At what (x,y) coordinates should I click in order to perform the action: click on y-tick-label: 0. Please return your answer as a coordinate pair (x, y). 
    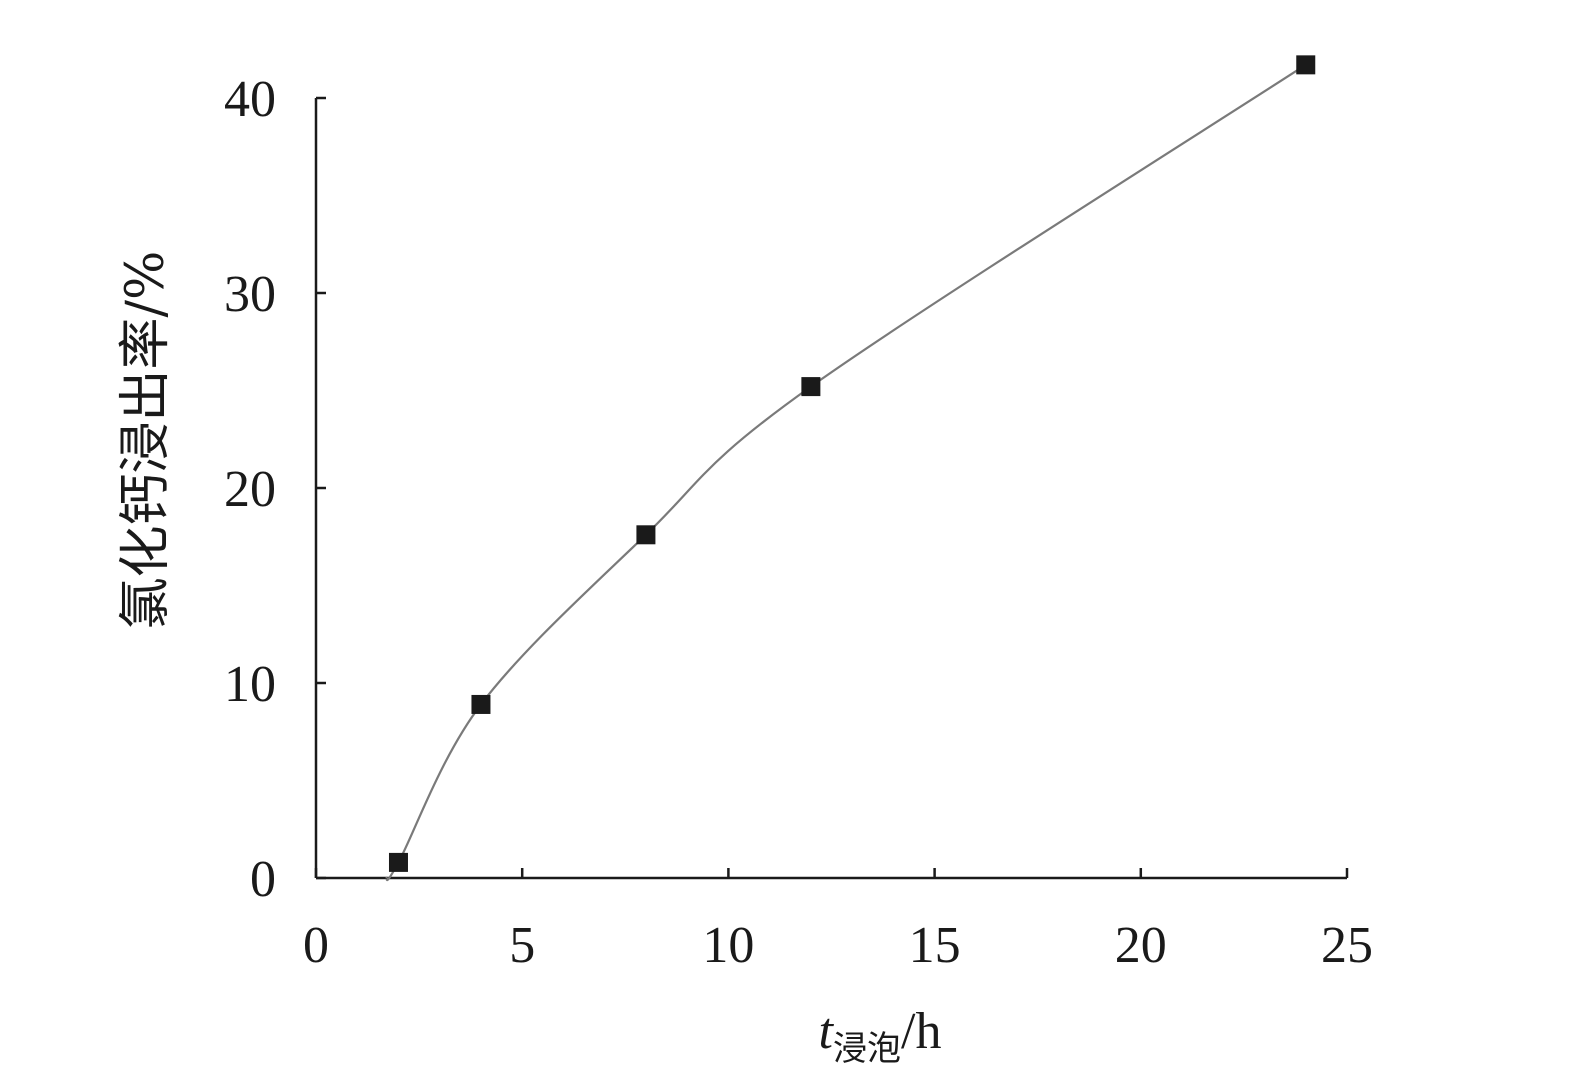
    Looking at the image, I should click on (263, 879).